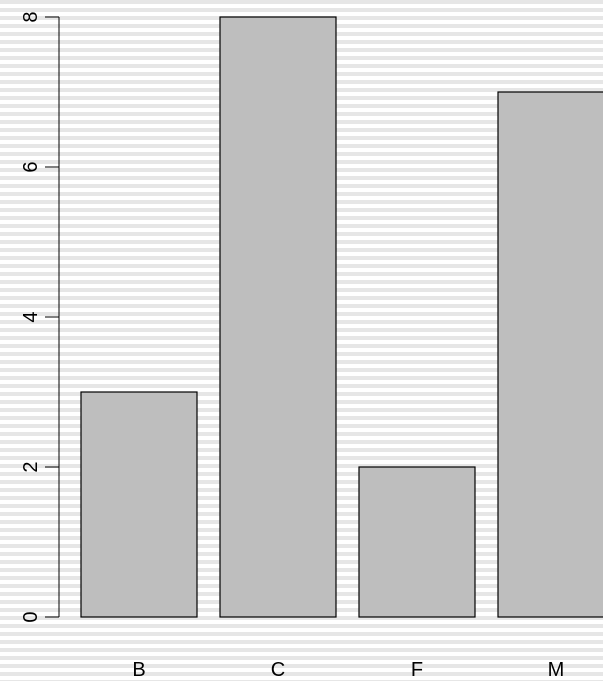 This screenshot has width=603, height=681. Describe the element at coordinates (31, 166) in the screenshot. I see `y-tick-label: 6` at that location.